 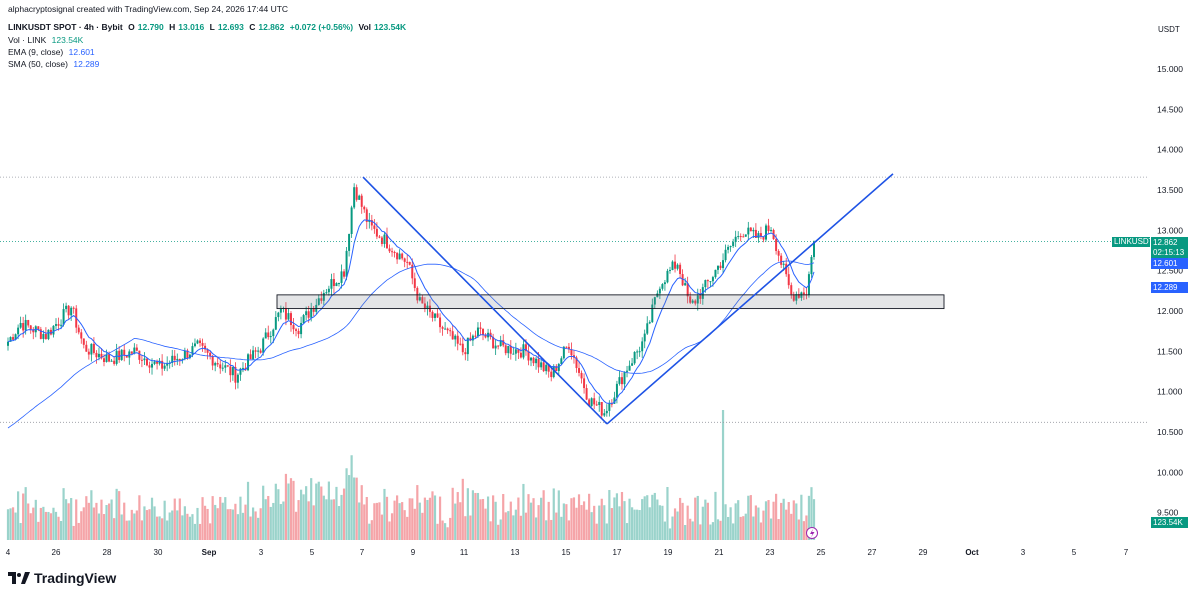 What do you see at coordinates (390, 27) in the screenshot?
I see `vol-value: 123.54K` at bounding box center [390, 27].